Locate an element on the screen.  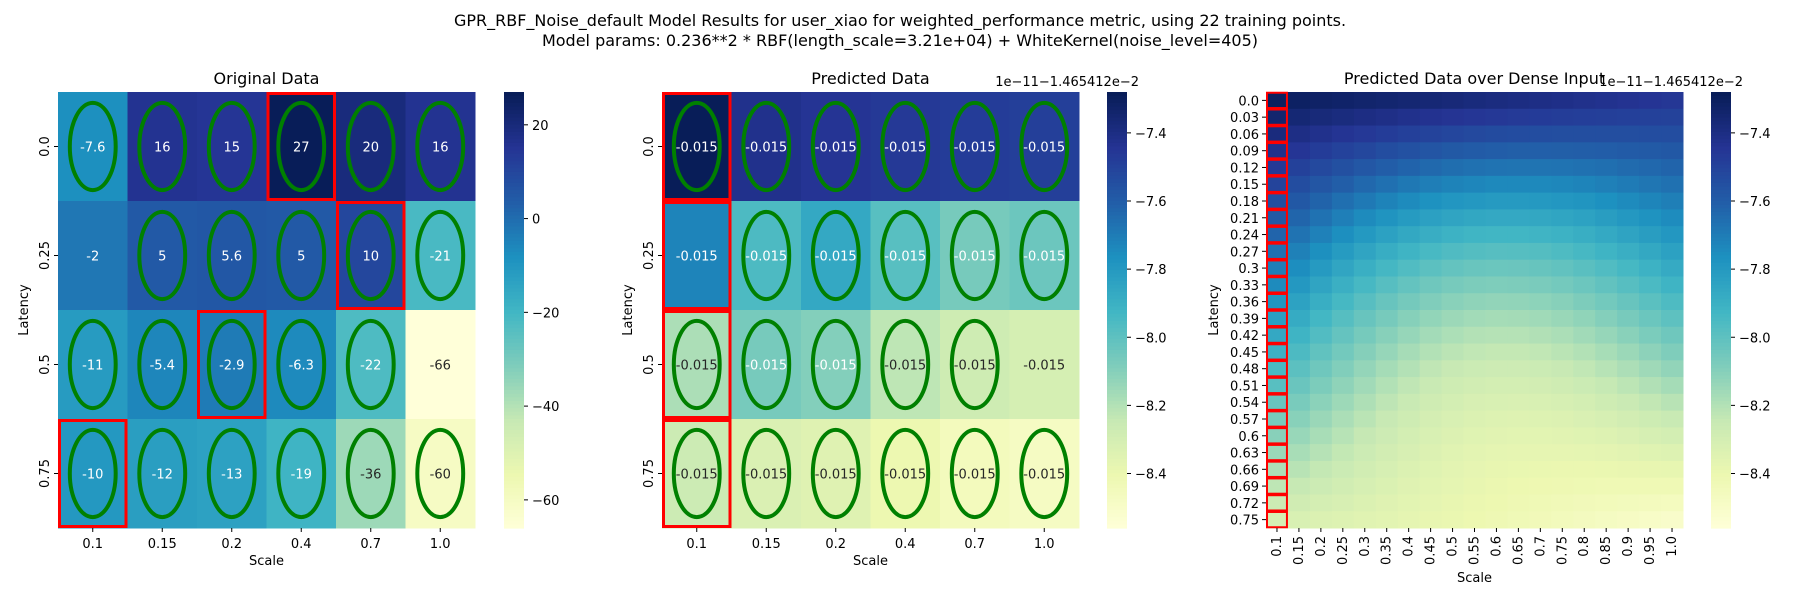
cell-annotation: 5 is located at coordinates (301, 257).